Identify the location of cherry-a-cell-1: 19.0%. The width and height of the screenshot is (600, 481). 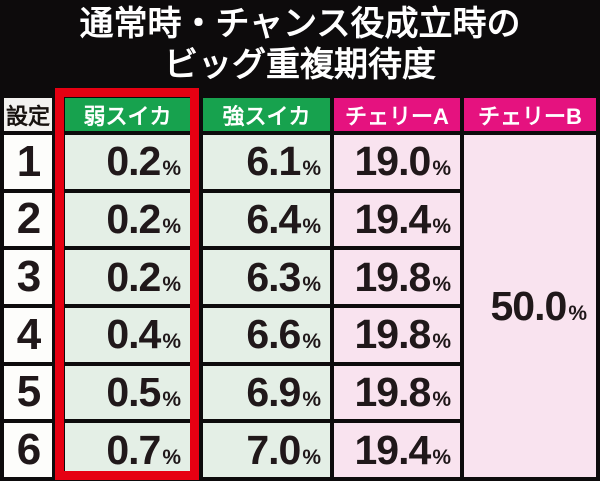
(397, 162).